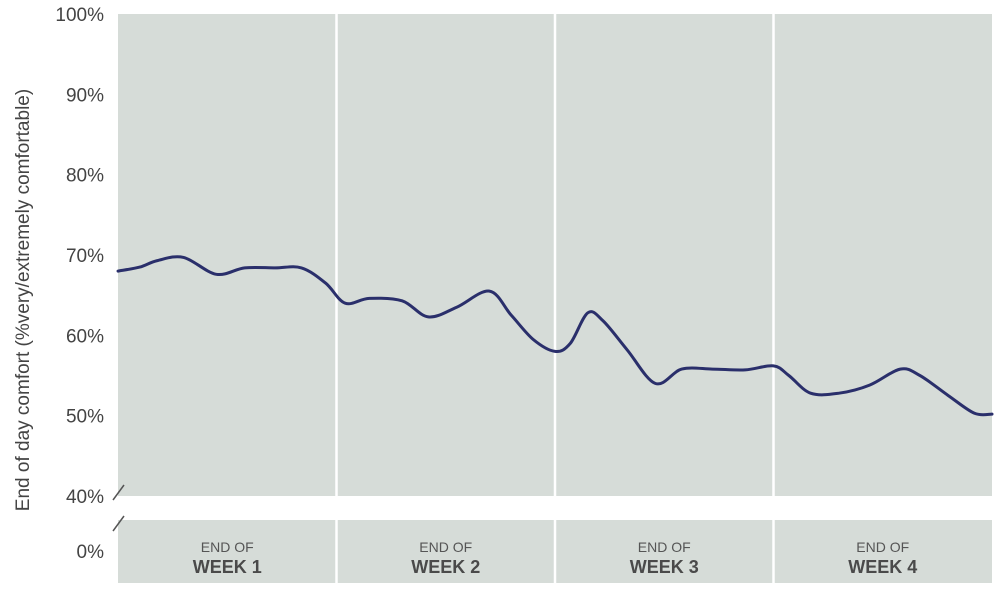  I want to click on y-tick-label: 80%, so click(85, 176).